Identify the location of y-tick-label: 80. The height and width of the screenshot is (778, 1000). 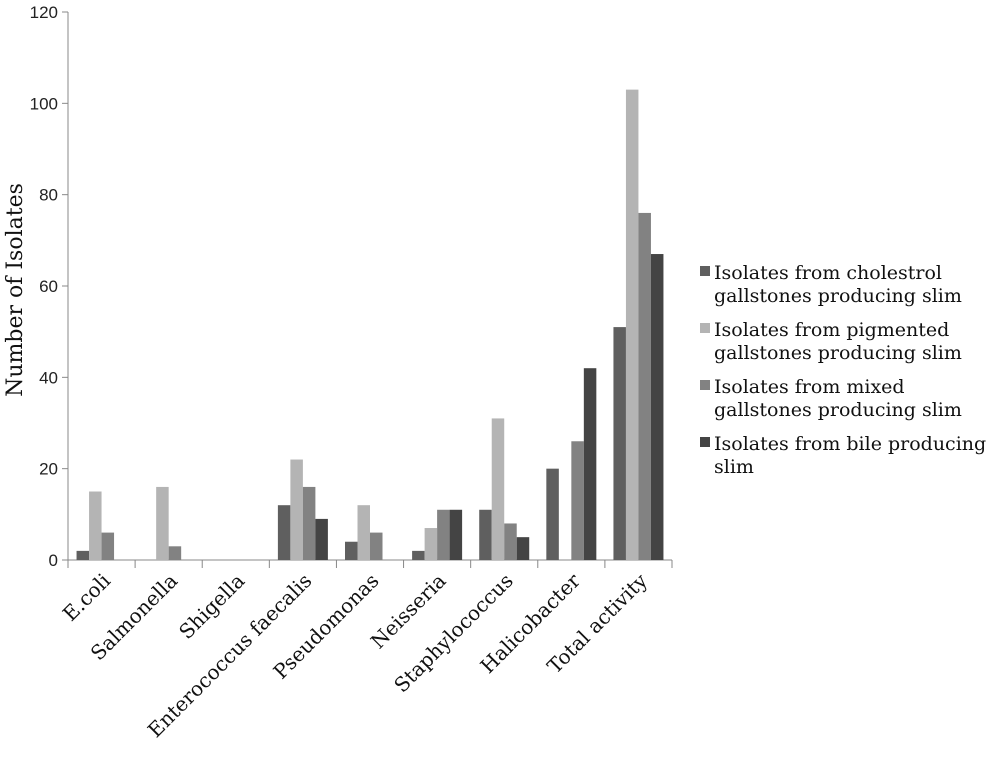
(48, 195).